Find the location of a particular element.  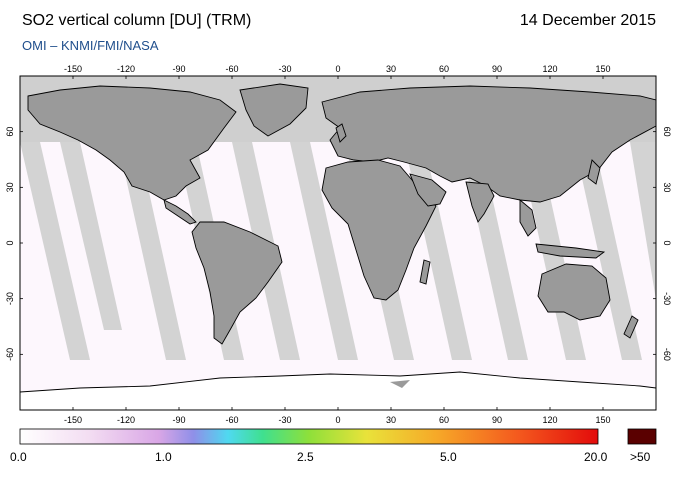

antarctica-data-gap is located at coordinates (400, 384).